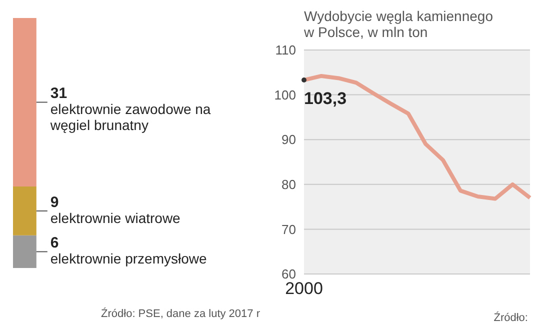 This screenshot has height=332, width=536. Describe the element at coordinates (180, 314) in the screenshot. I see `text: Źródło: PSE, dane za luty 2017 r` at that location.